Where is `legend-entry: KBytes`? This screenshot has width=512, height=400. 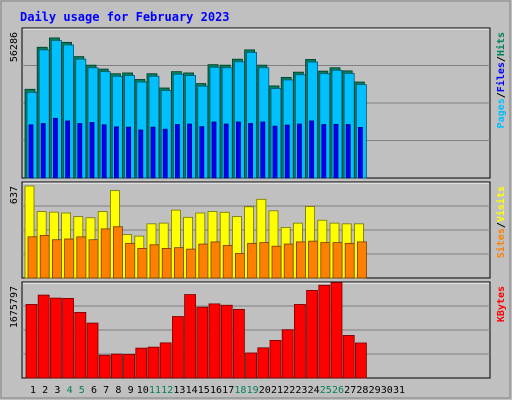
legend-entry: KBytes is located at coordinates (501, 304).